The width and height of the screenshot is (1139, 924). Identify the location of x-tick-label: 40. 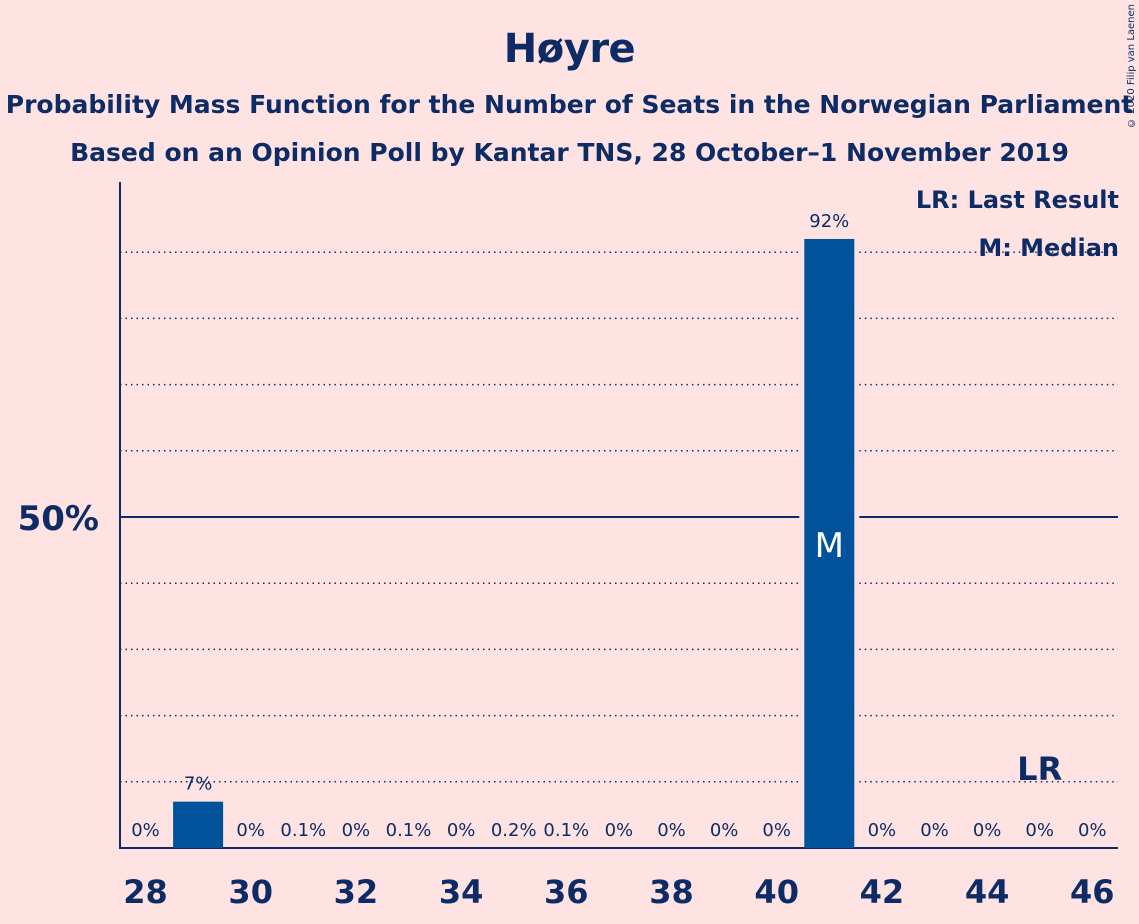
(776, 892).